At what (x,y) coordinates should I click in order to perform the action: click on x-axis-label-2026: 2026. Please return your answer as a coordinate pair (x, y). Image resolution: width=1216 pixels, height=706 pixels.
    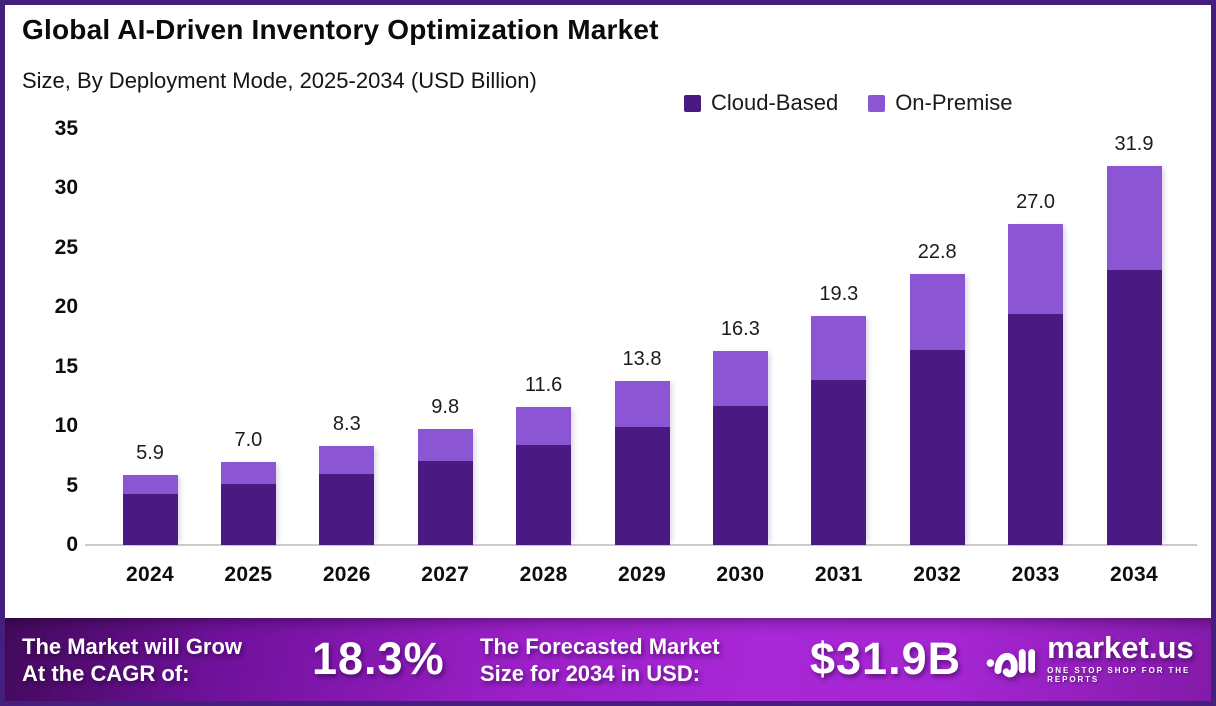
    Looking at the image, I should click on (346, 574).